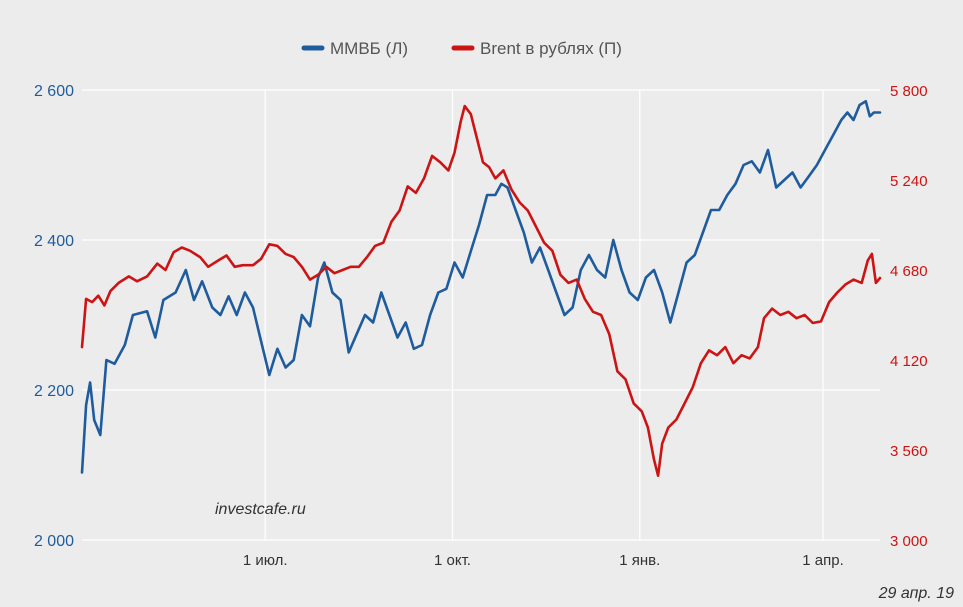  What do you see at coordinates (54, 541) in the screenshot?
I see `y-left-tick-label: 2 000` at bounding box center [54, 541].